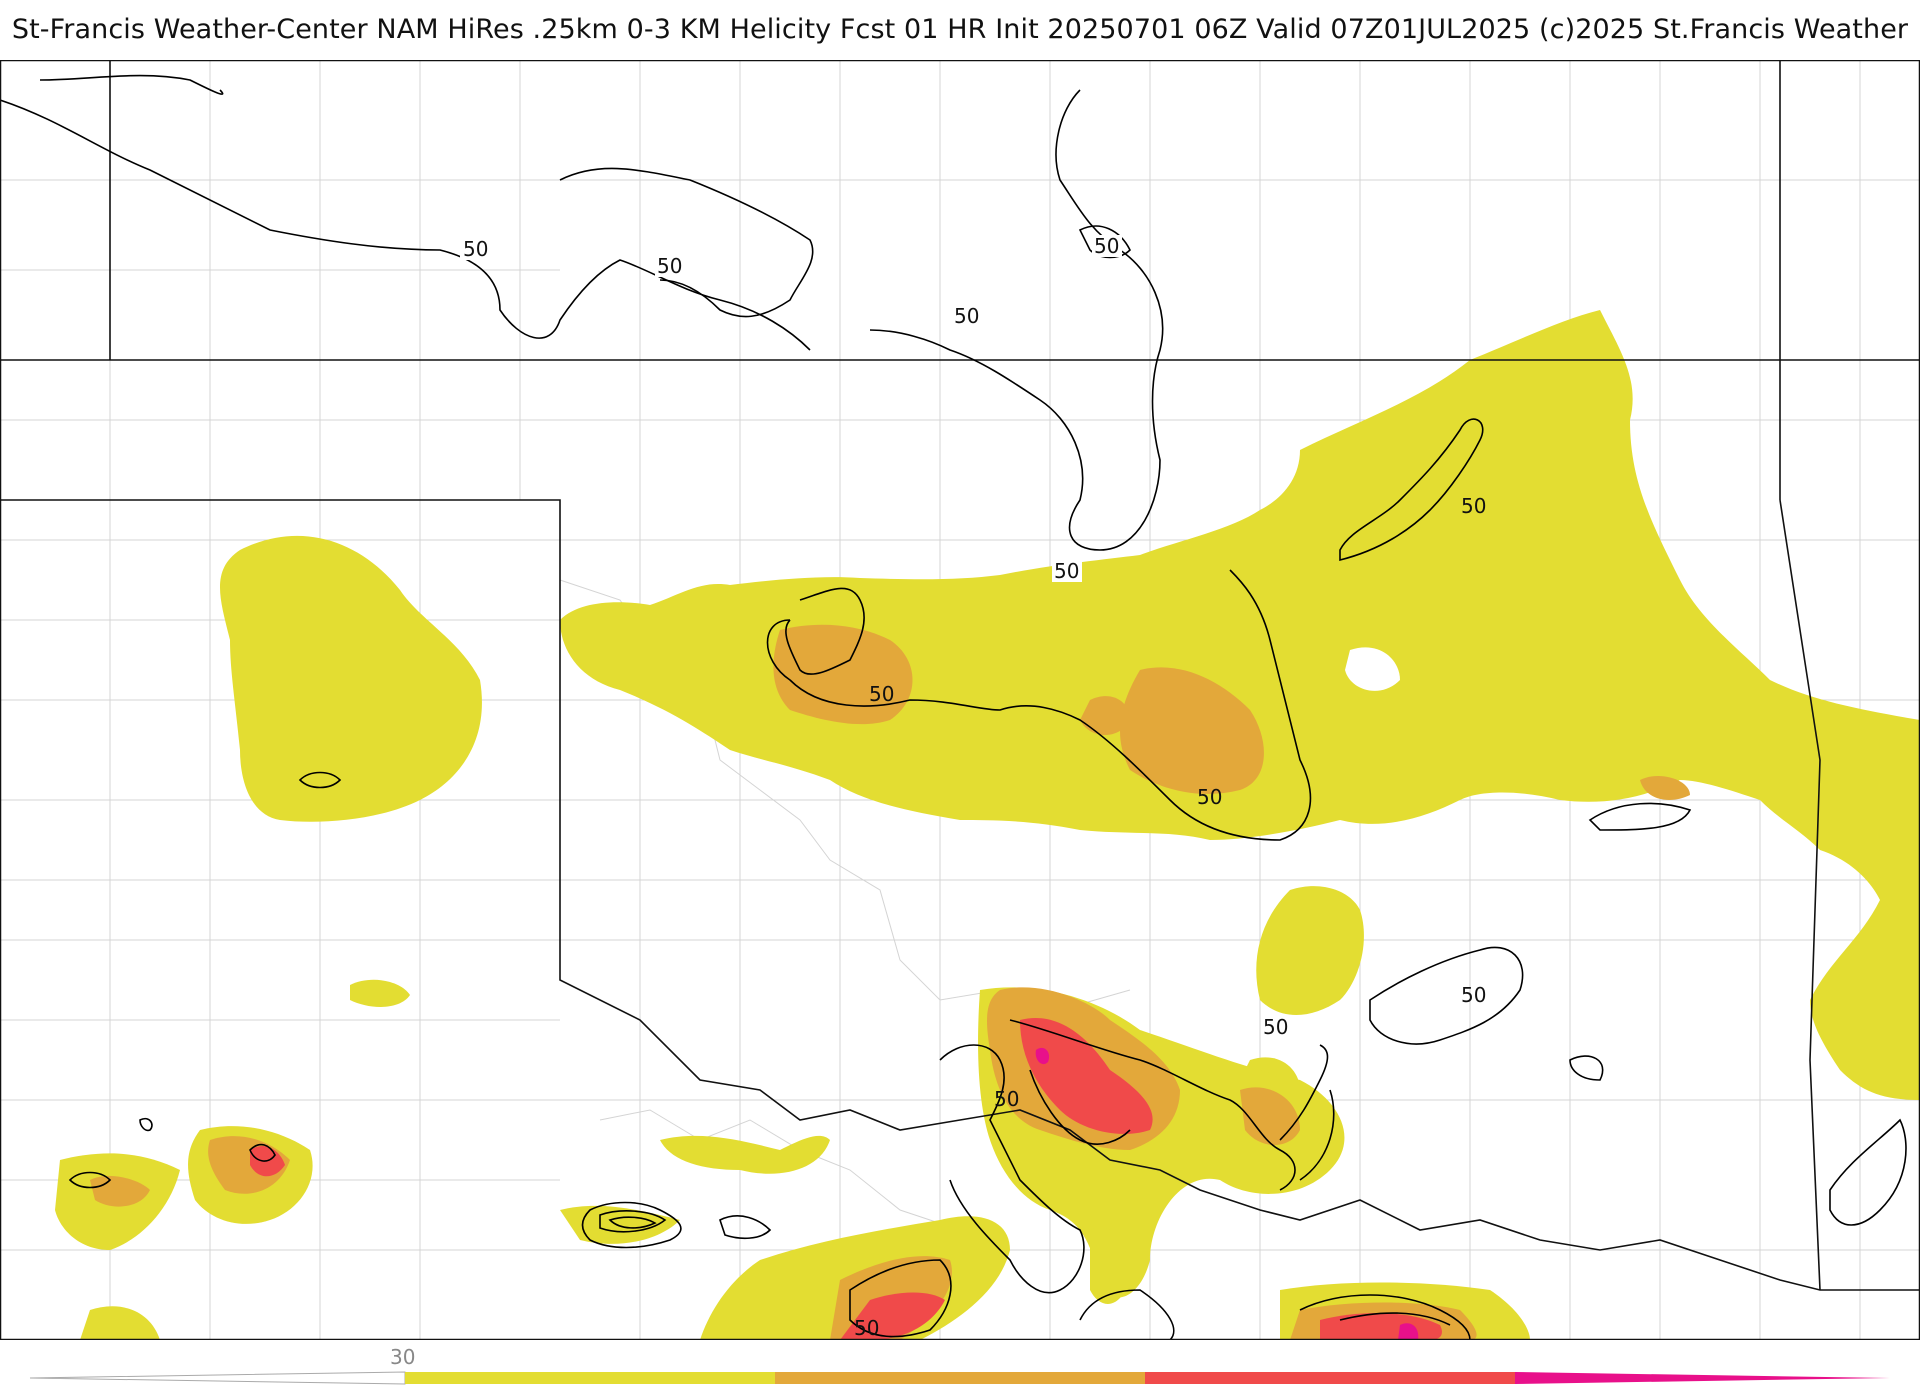 This screenshot has height=1400, width=1920. I want to click on colorbar-tick-label: 30, so click(402, 1357).